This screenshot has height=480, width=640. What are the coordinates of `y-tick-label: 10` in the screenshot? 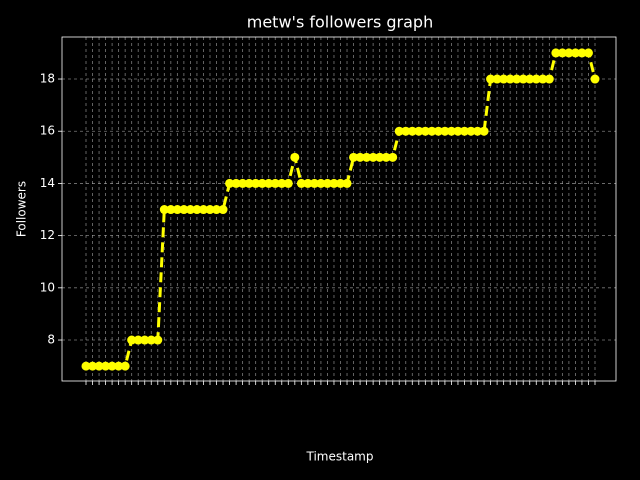 It's located at (47, 287).